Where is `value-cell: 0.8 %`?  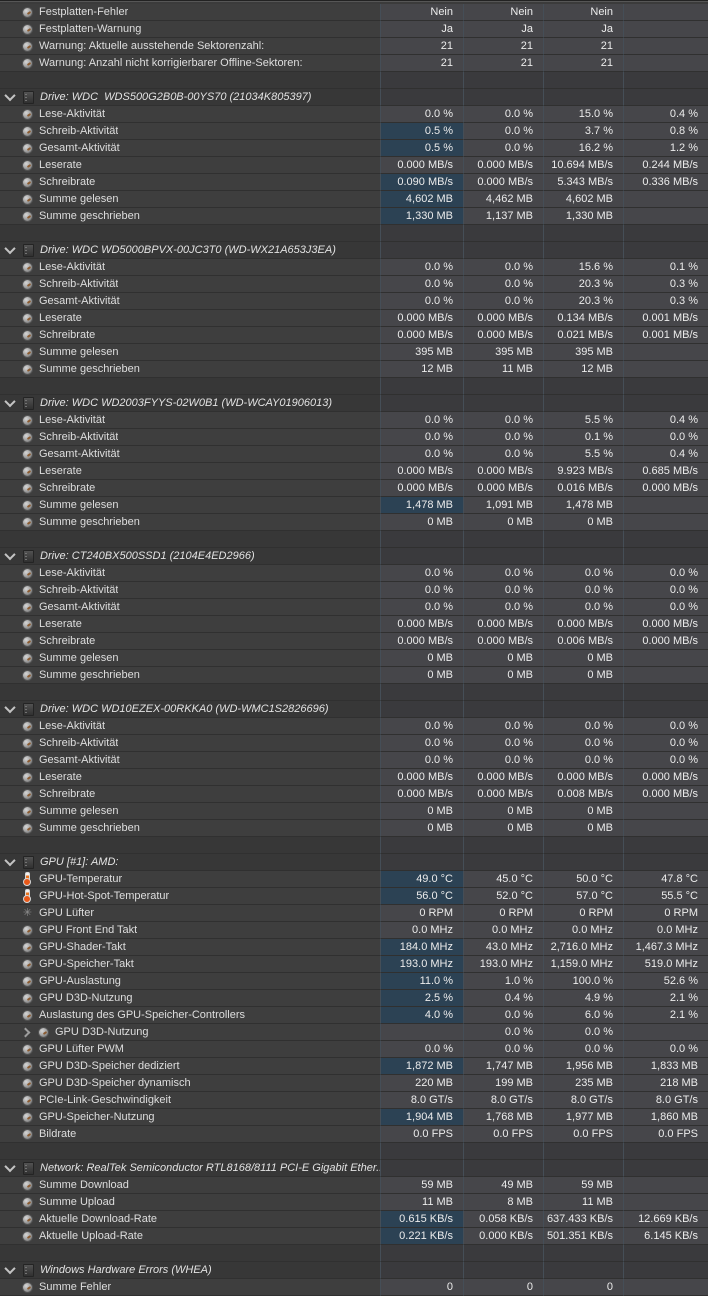 value-cell: 0.8 % is located at coordinates (665, 131).